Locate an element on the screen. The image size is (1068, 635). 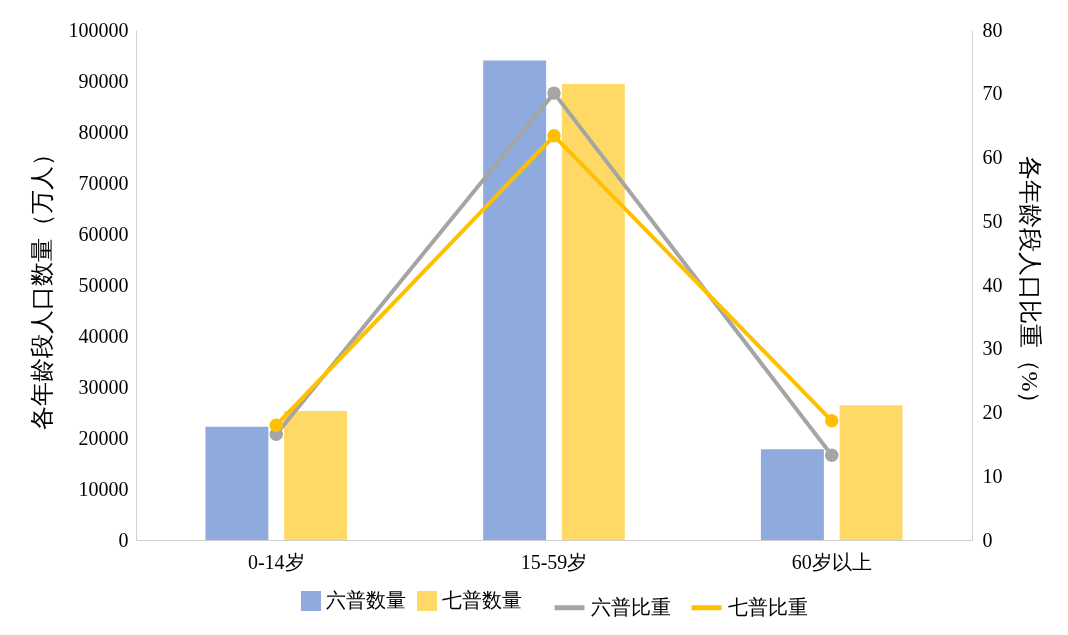
y-tick-label: 90000 is located at coordinates (103, 80).